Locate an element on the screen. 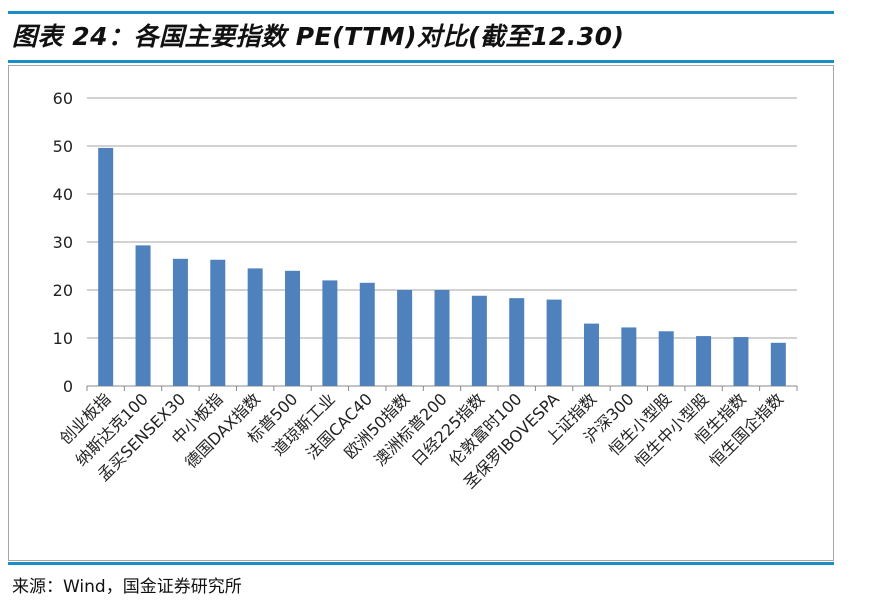  y-tick-label: 60 is located at coordinates (63, 98).